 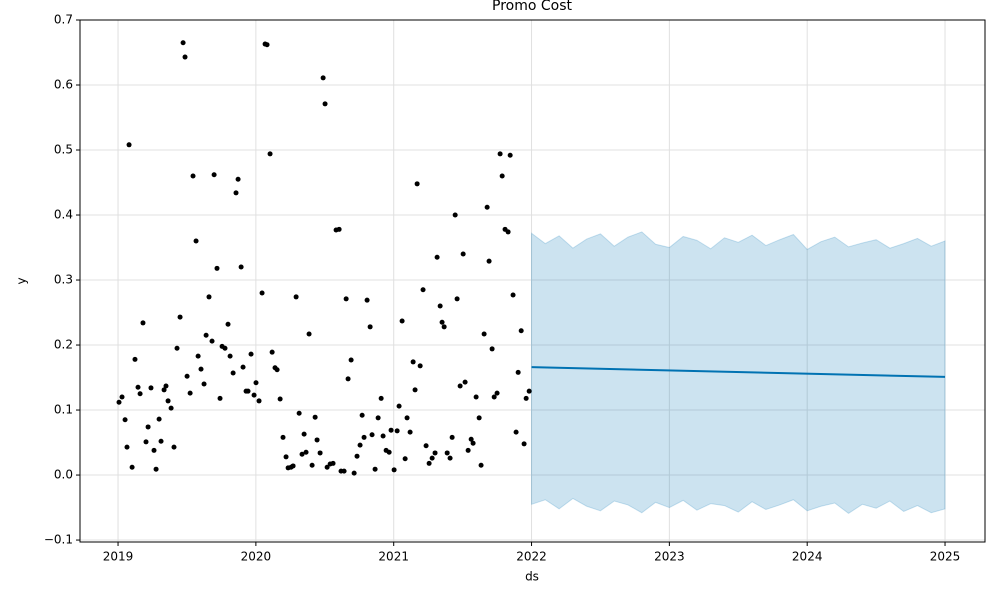 I want to click on x-tick-label: 2021, so click(x=393, y=557).